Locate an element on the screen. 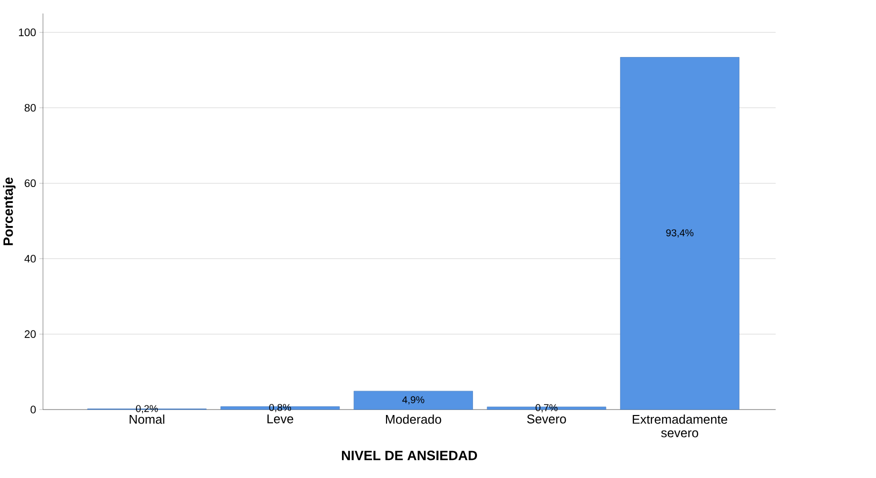  y-tick-label: 80 is located at coordinates (30, 108).